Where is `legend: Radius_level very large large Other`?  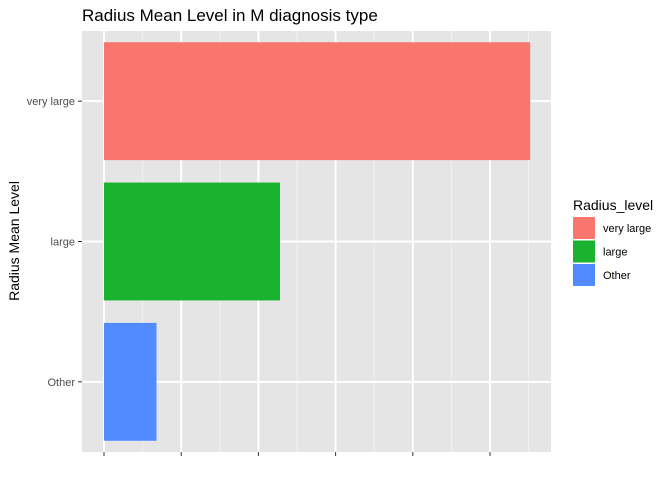 legend: Radius_level very large large Other is located at coordinates (613, 241).